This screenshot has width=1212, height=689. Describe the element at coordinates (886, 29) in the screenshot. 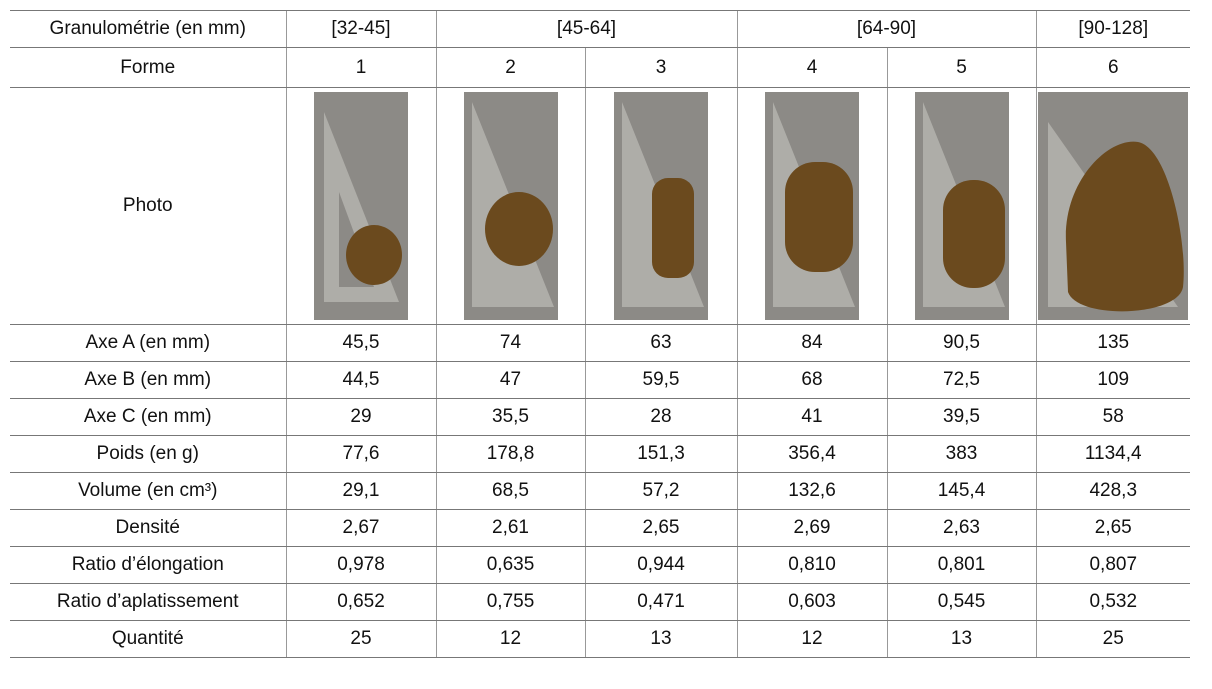

I see `header-group: [64-90]` at that location.